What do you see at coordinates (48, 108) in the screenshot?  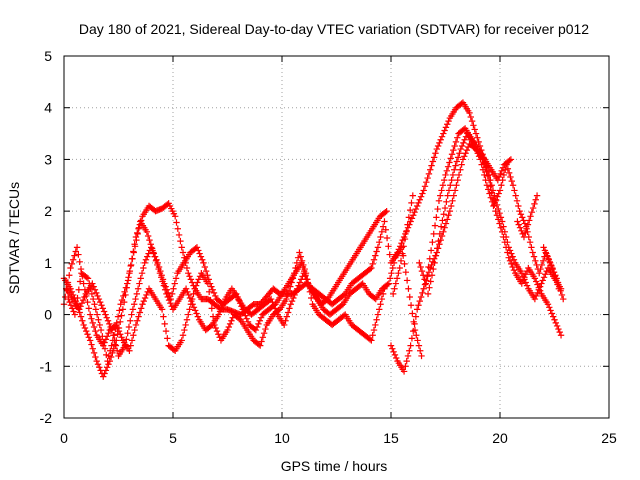 I see `y-tick-label: 4` at bounding box center [48, 108].